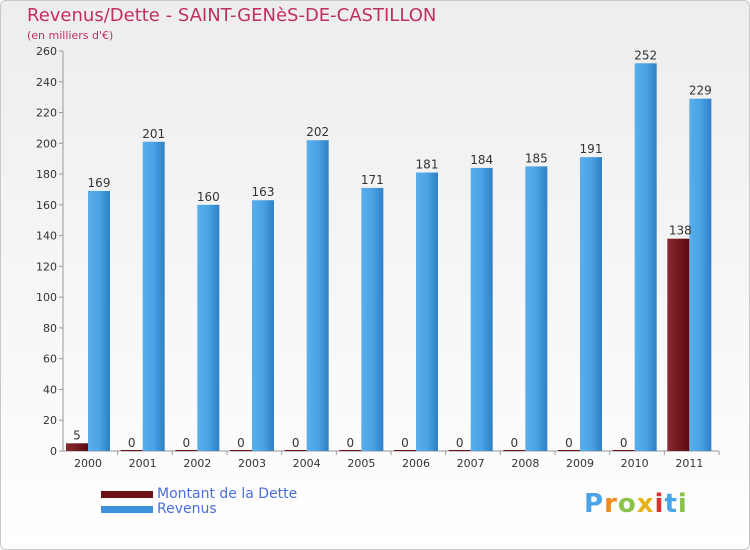 The width and height of the screenshot is (750, 550). Describe the element at coordinates (88, 463) in the screenshot. I see `x-tick-label: 2000` at that location.